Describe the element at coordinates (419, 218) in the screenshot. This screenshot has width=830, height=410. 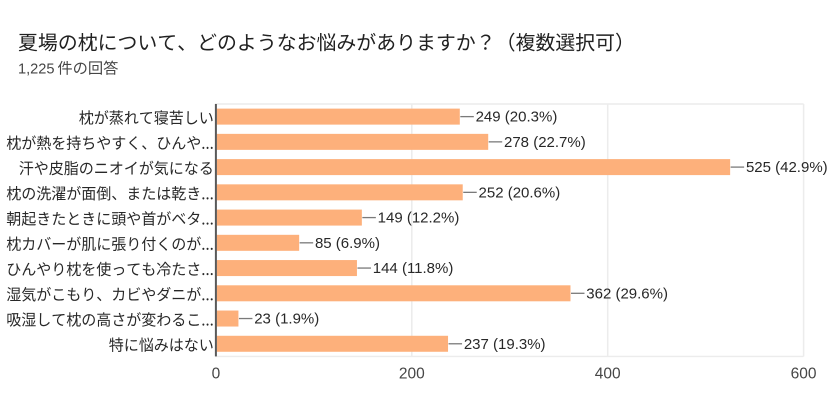
I see `svg-text: 149 (12.2%)` at that location.